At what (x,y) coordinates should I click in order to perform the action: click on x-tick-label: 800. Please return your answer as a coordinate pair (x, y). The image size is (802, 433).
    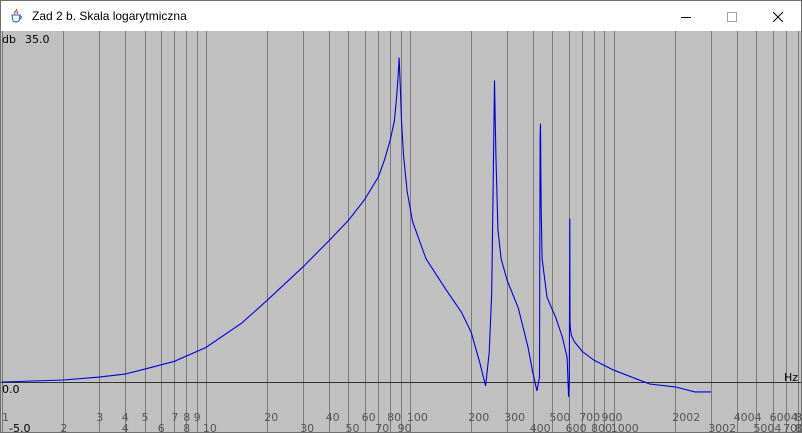
    Looking at the image, I should click on (601, 427).